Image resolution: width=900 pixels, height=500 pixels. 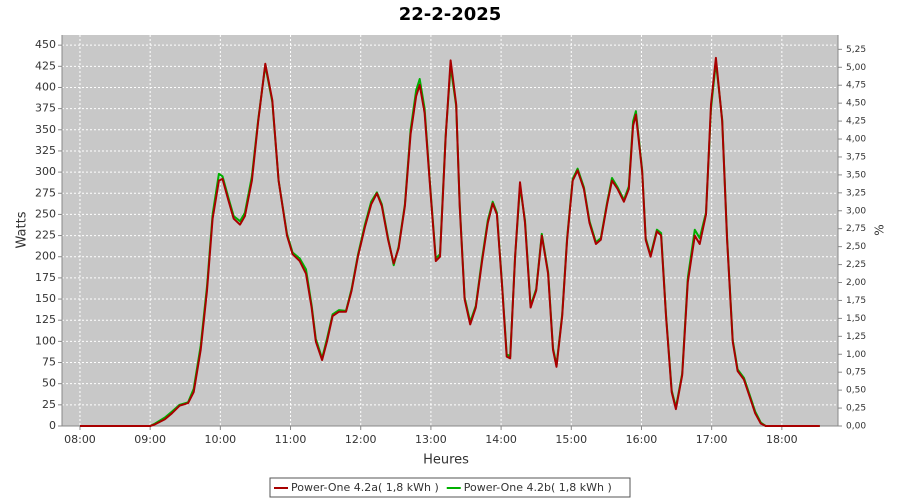 What do you see at coordinates (782, 439) in the screenshot?
I see `x-tick-label: 18:00` at bounding box center [782, 439].